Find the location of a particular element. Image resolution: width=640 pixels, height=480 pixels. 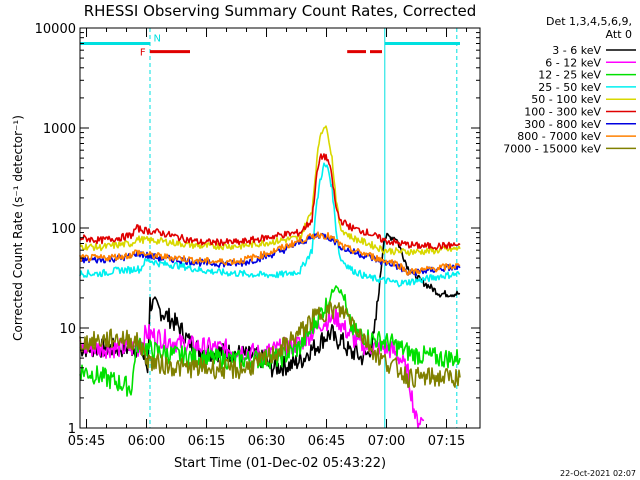

state-marker-label: N is located at coordinates (156, 39).